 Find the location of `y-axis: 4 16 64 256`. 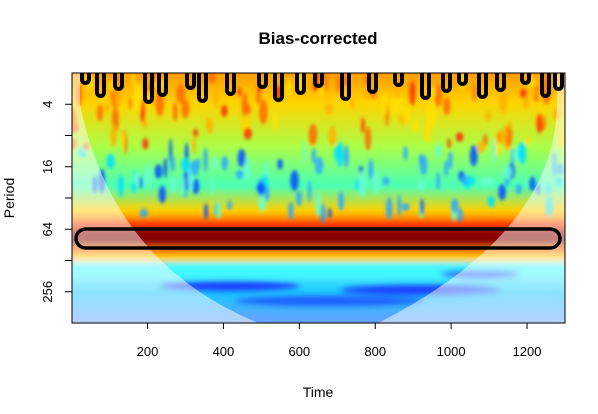

y-axis: 4 16 64 256 is located at coordinates (56, 202).